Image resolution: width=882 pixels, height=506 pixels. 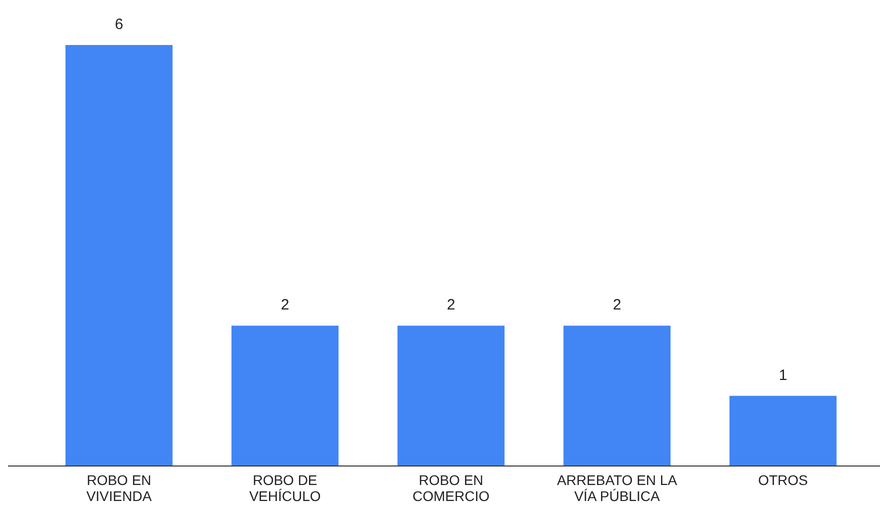 What do you see at coordinates (783, 375) in the screenshot?
I see `data-label: 1` at bounding box center [783, 375].